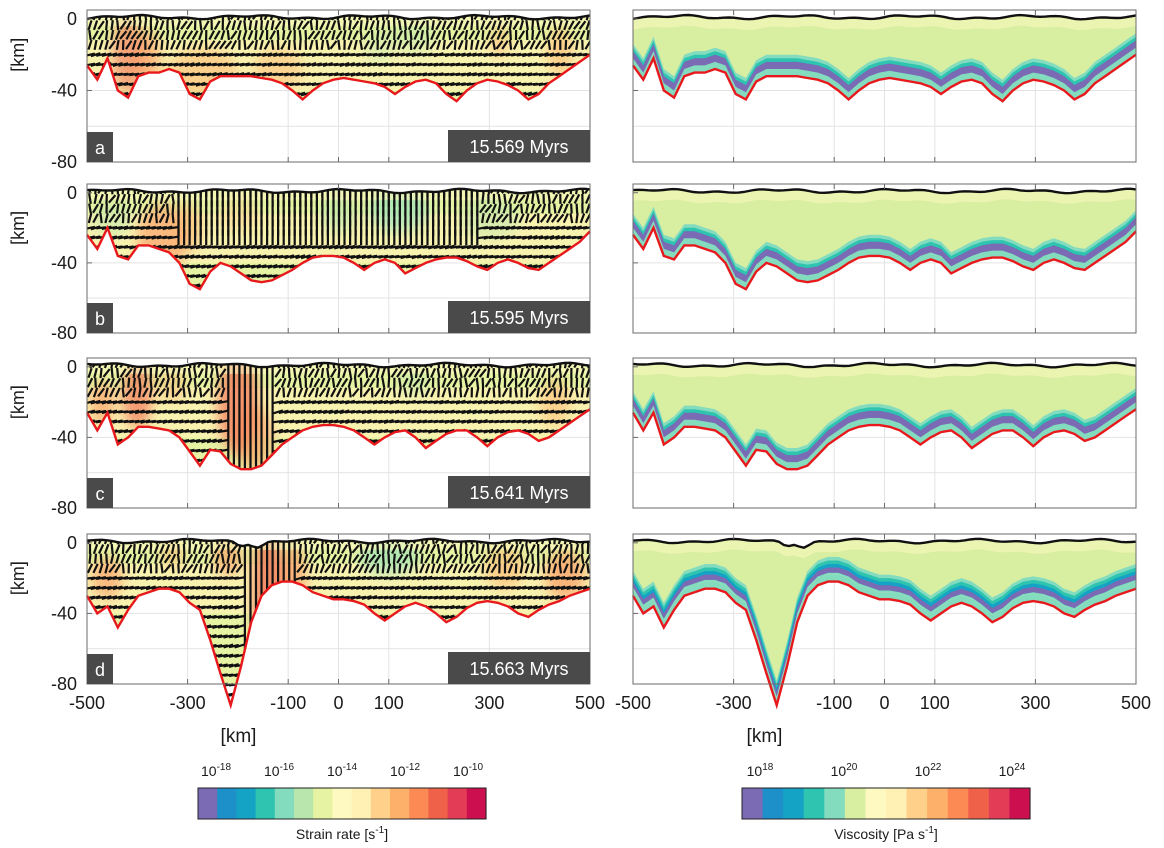 Image resolution: width=1164 pixels, height=848 pixels. Describe the element at coordinates (253, 437) in the screenshot. I see `strain-rate-blob` at that location.